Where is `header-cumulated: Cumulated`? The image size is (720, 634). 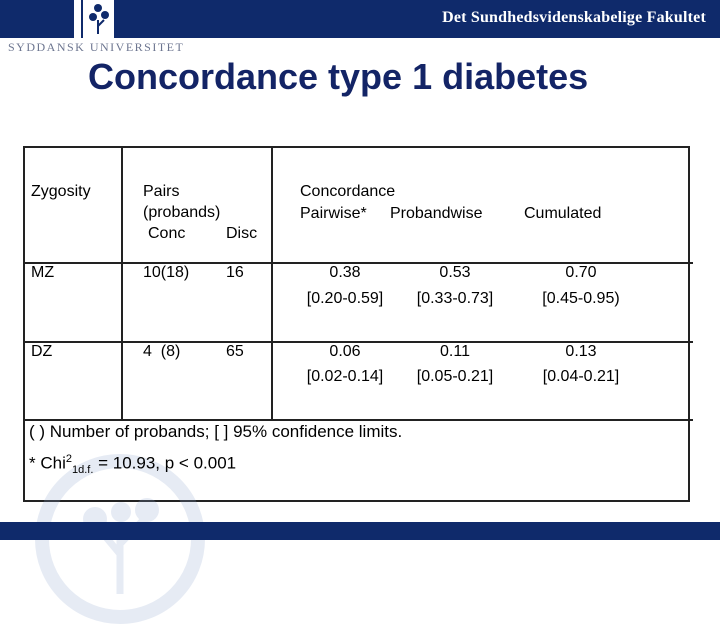 header-cumulated: Cumulated is located at coordinates (563, 213).